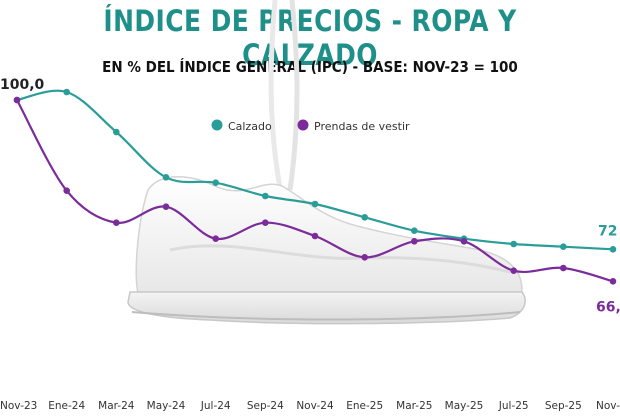 The height and width of the screenshot is (420, 620). What do you see at coordinates (265, 406) in the screenshot?
I see `x-tick-label: Sep-24` at bounding box center [265, 406].